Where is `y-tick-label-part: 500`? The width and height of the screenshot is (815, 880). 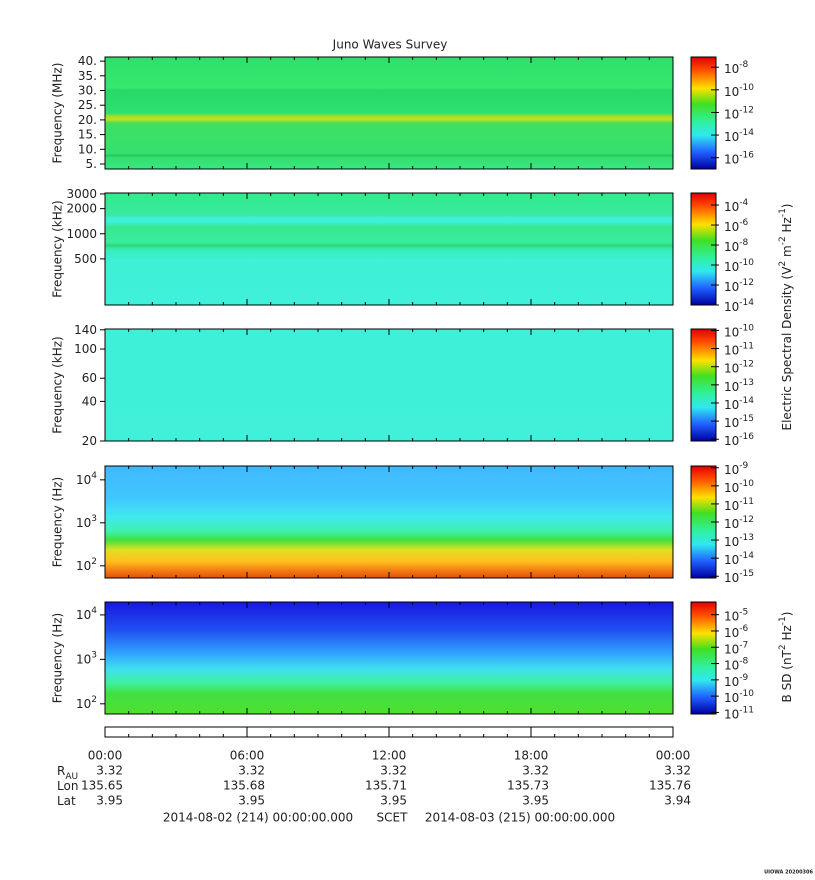
y-tick-label-part: 500 is located at coordinates (85, 258).